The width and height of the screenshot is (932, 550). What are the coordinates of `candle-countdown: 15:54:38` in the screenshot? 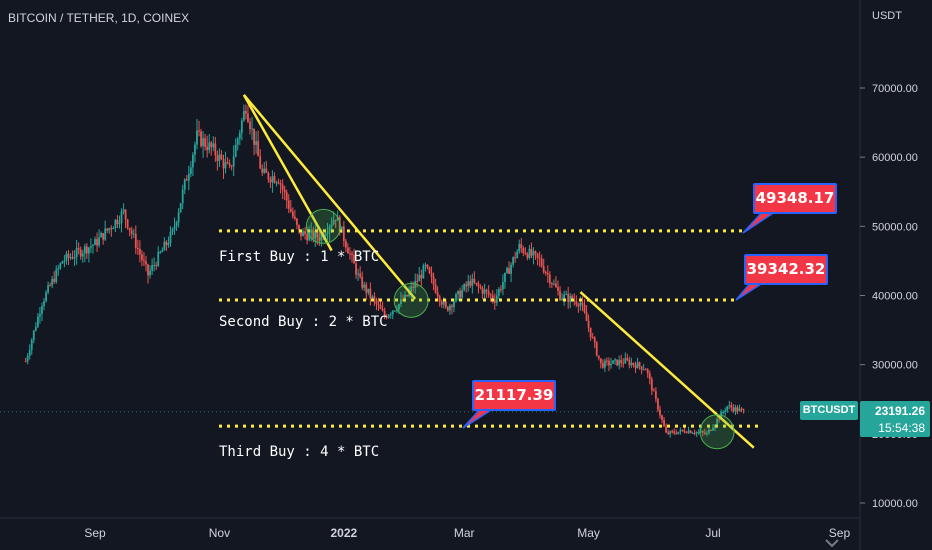 It's located at (901, 428).